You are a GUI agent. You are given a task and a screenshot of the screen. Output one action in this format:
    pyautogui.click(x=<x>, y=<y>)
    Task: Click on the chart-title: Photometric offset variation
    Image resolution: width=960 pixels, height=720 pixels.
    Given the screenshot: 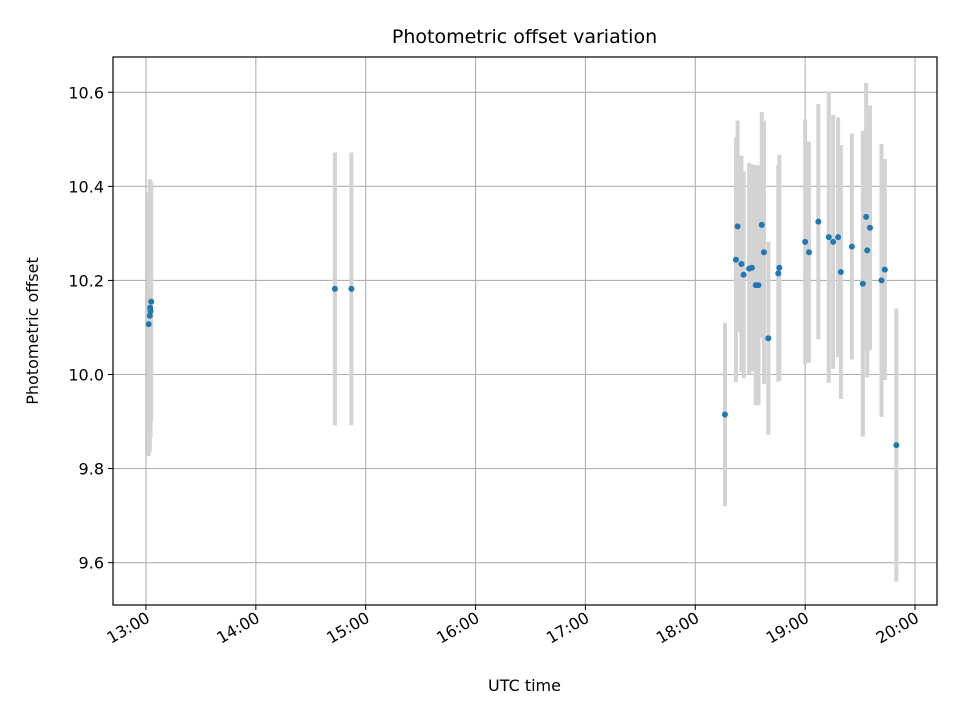 What is the action you would take?
    pyautogui.click(x=524, y=37)
    